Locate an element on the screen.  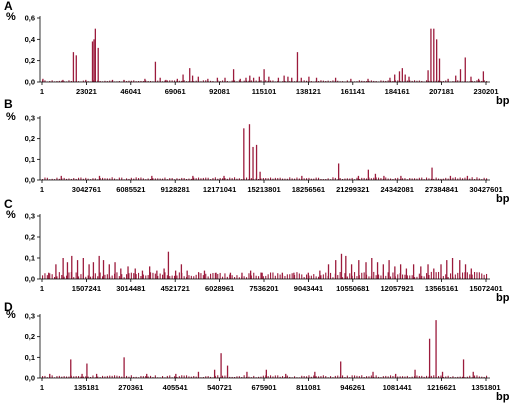
x-axis-unit: bp is located at coordinates (503, 298).